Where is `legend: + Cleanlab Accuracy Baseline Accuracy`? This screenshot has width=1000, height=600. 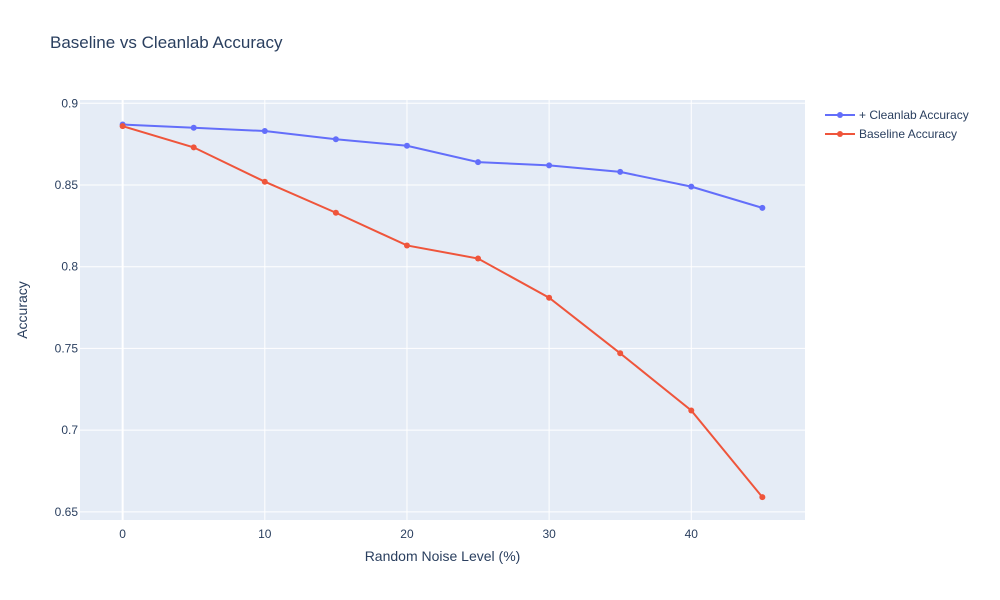 legend: + Cleanlab Accuracy Baseline Accuracy is located at coordinates (897, 124).